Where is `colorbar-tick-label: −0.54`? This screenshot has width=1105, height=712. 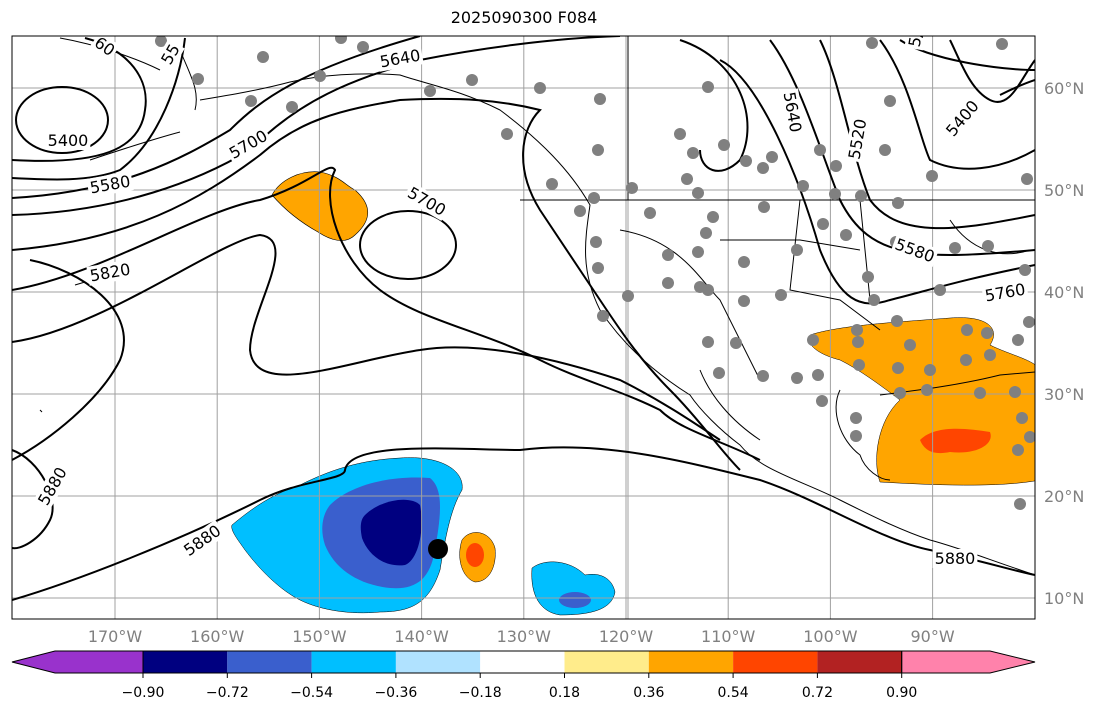
colorbar-tick-label: −0.54 is located at coordinates (311, 693).